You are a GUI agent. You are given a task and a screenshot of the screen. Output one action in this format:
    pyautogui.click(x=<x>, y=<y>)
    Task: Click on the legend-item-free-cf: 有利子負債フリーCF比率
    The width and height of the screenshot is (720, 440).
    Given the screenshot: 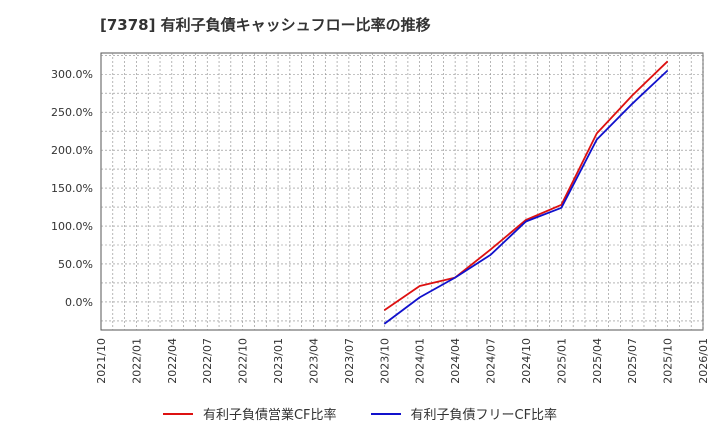 What is the action you would take?
    pyautogui.click(x=464, y=413)
    